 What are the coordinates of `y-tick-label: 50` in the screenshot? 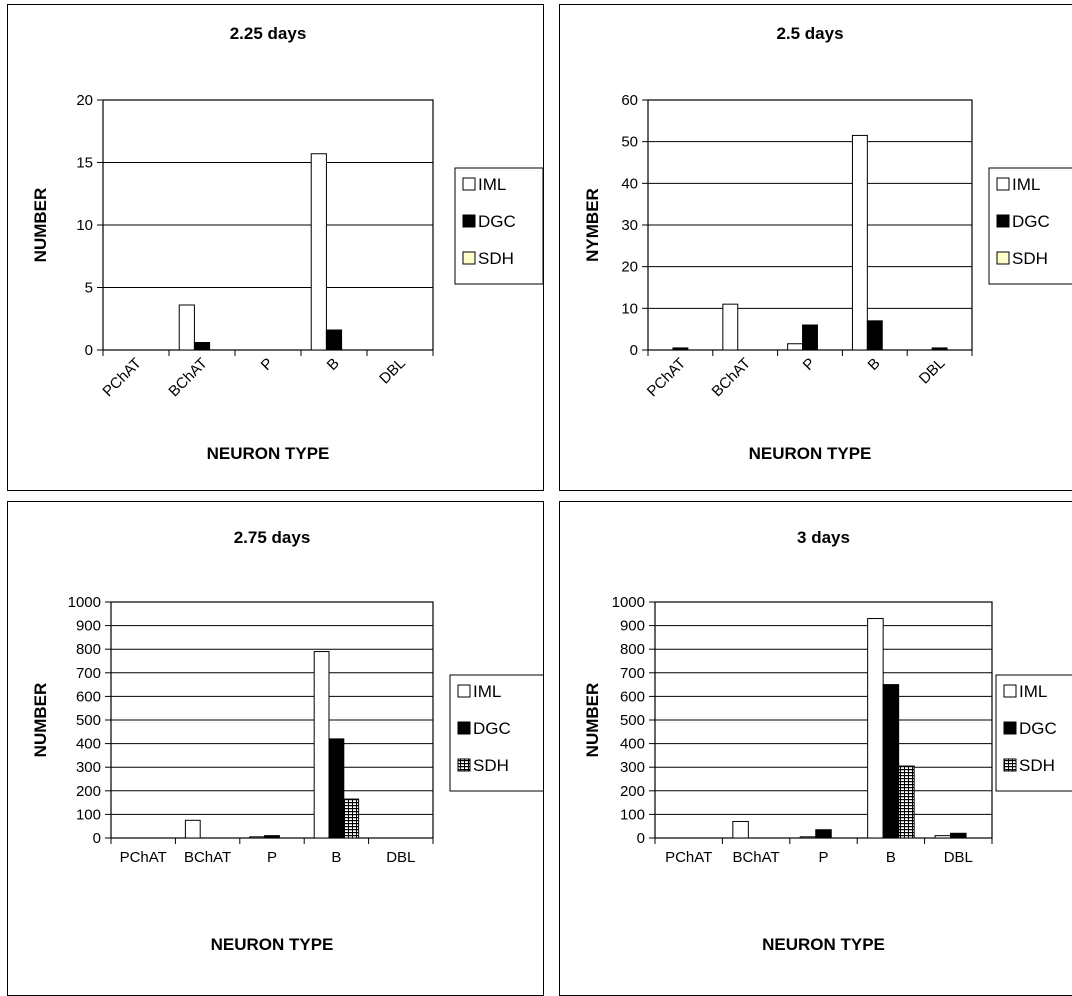 It's located at (629, 142).